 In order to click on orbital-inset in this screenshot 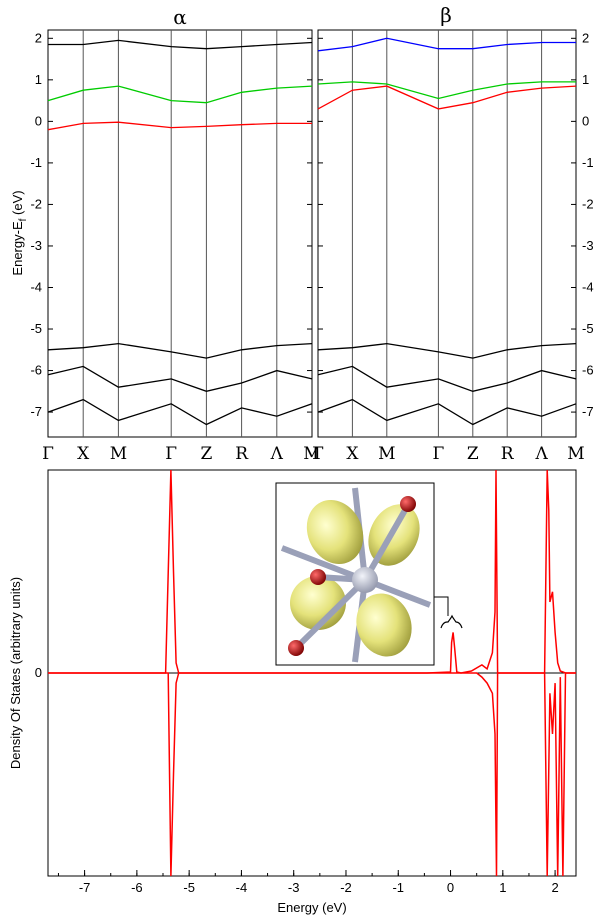, I will do `click(369, 574)`.